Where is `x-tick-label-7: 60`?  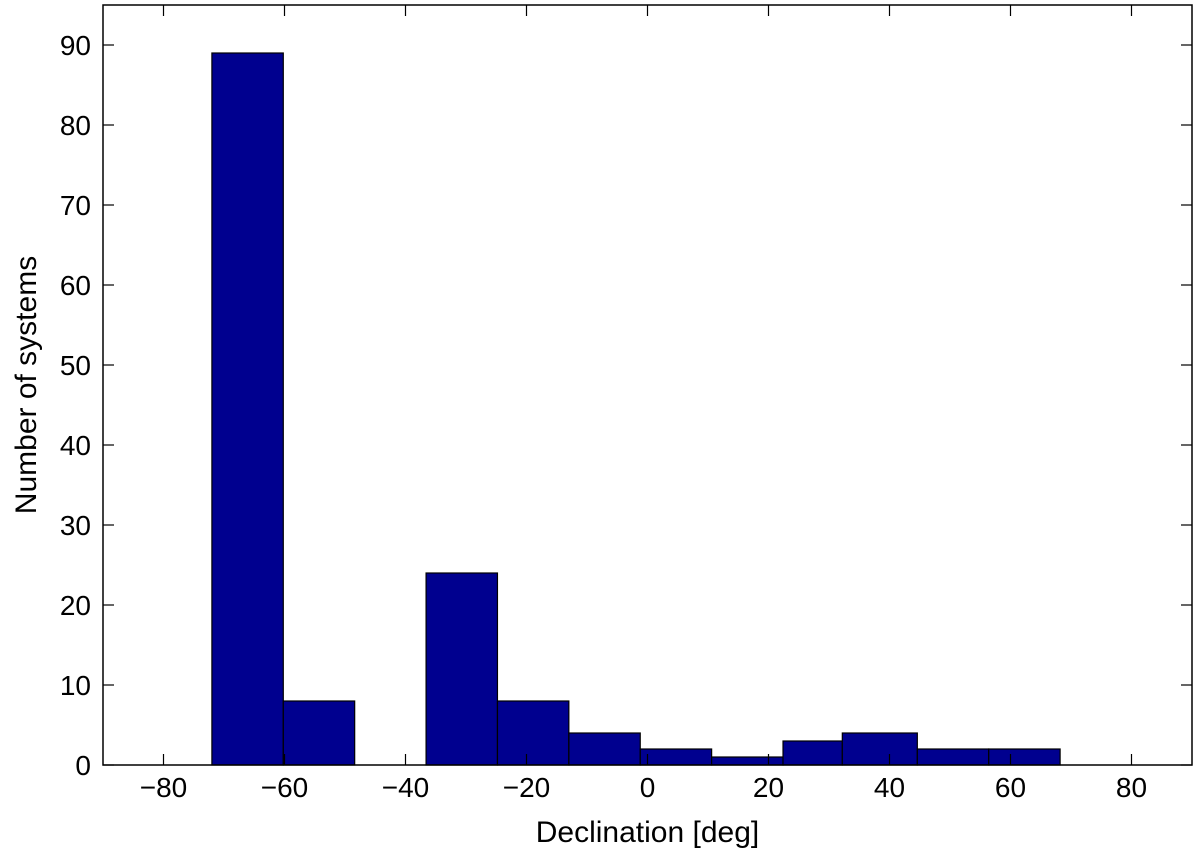 x-tick-label-7: 60 is located at coordinates (1010, 787).